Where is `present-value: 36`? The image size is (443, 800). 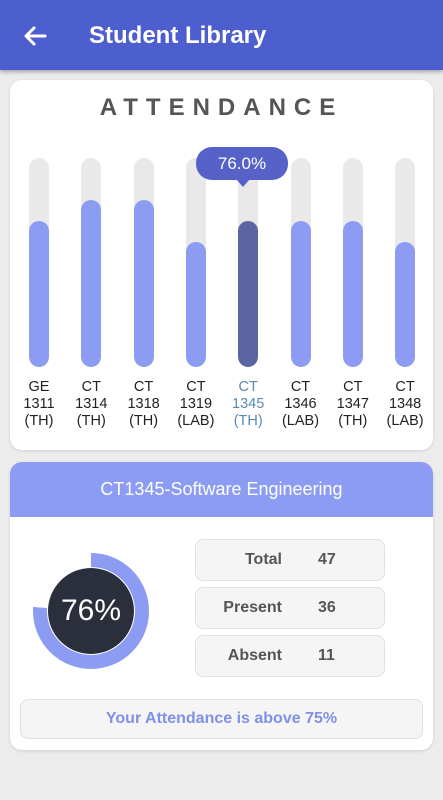
present-value: 36 is located at coordinates (327, 607).